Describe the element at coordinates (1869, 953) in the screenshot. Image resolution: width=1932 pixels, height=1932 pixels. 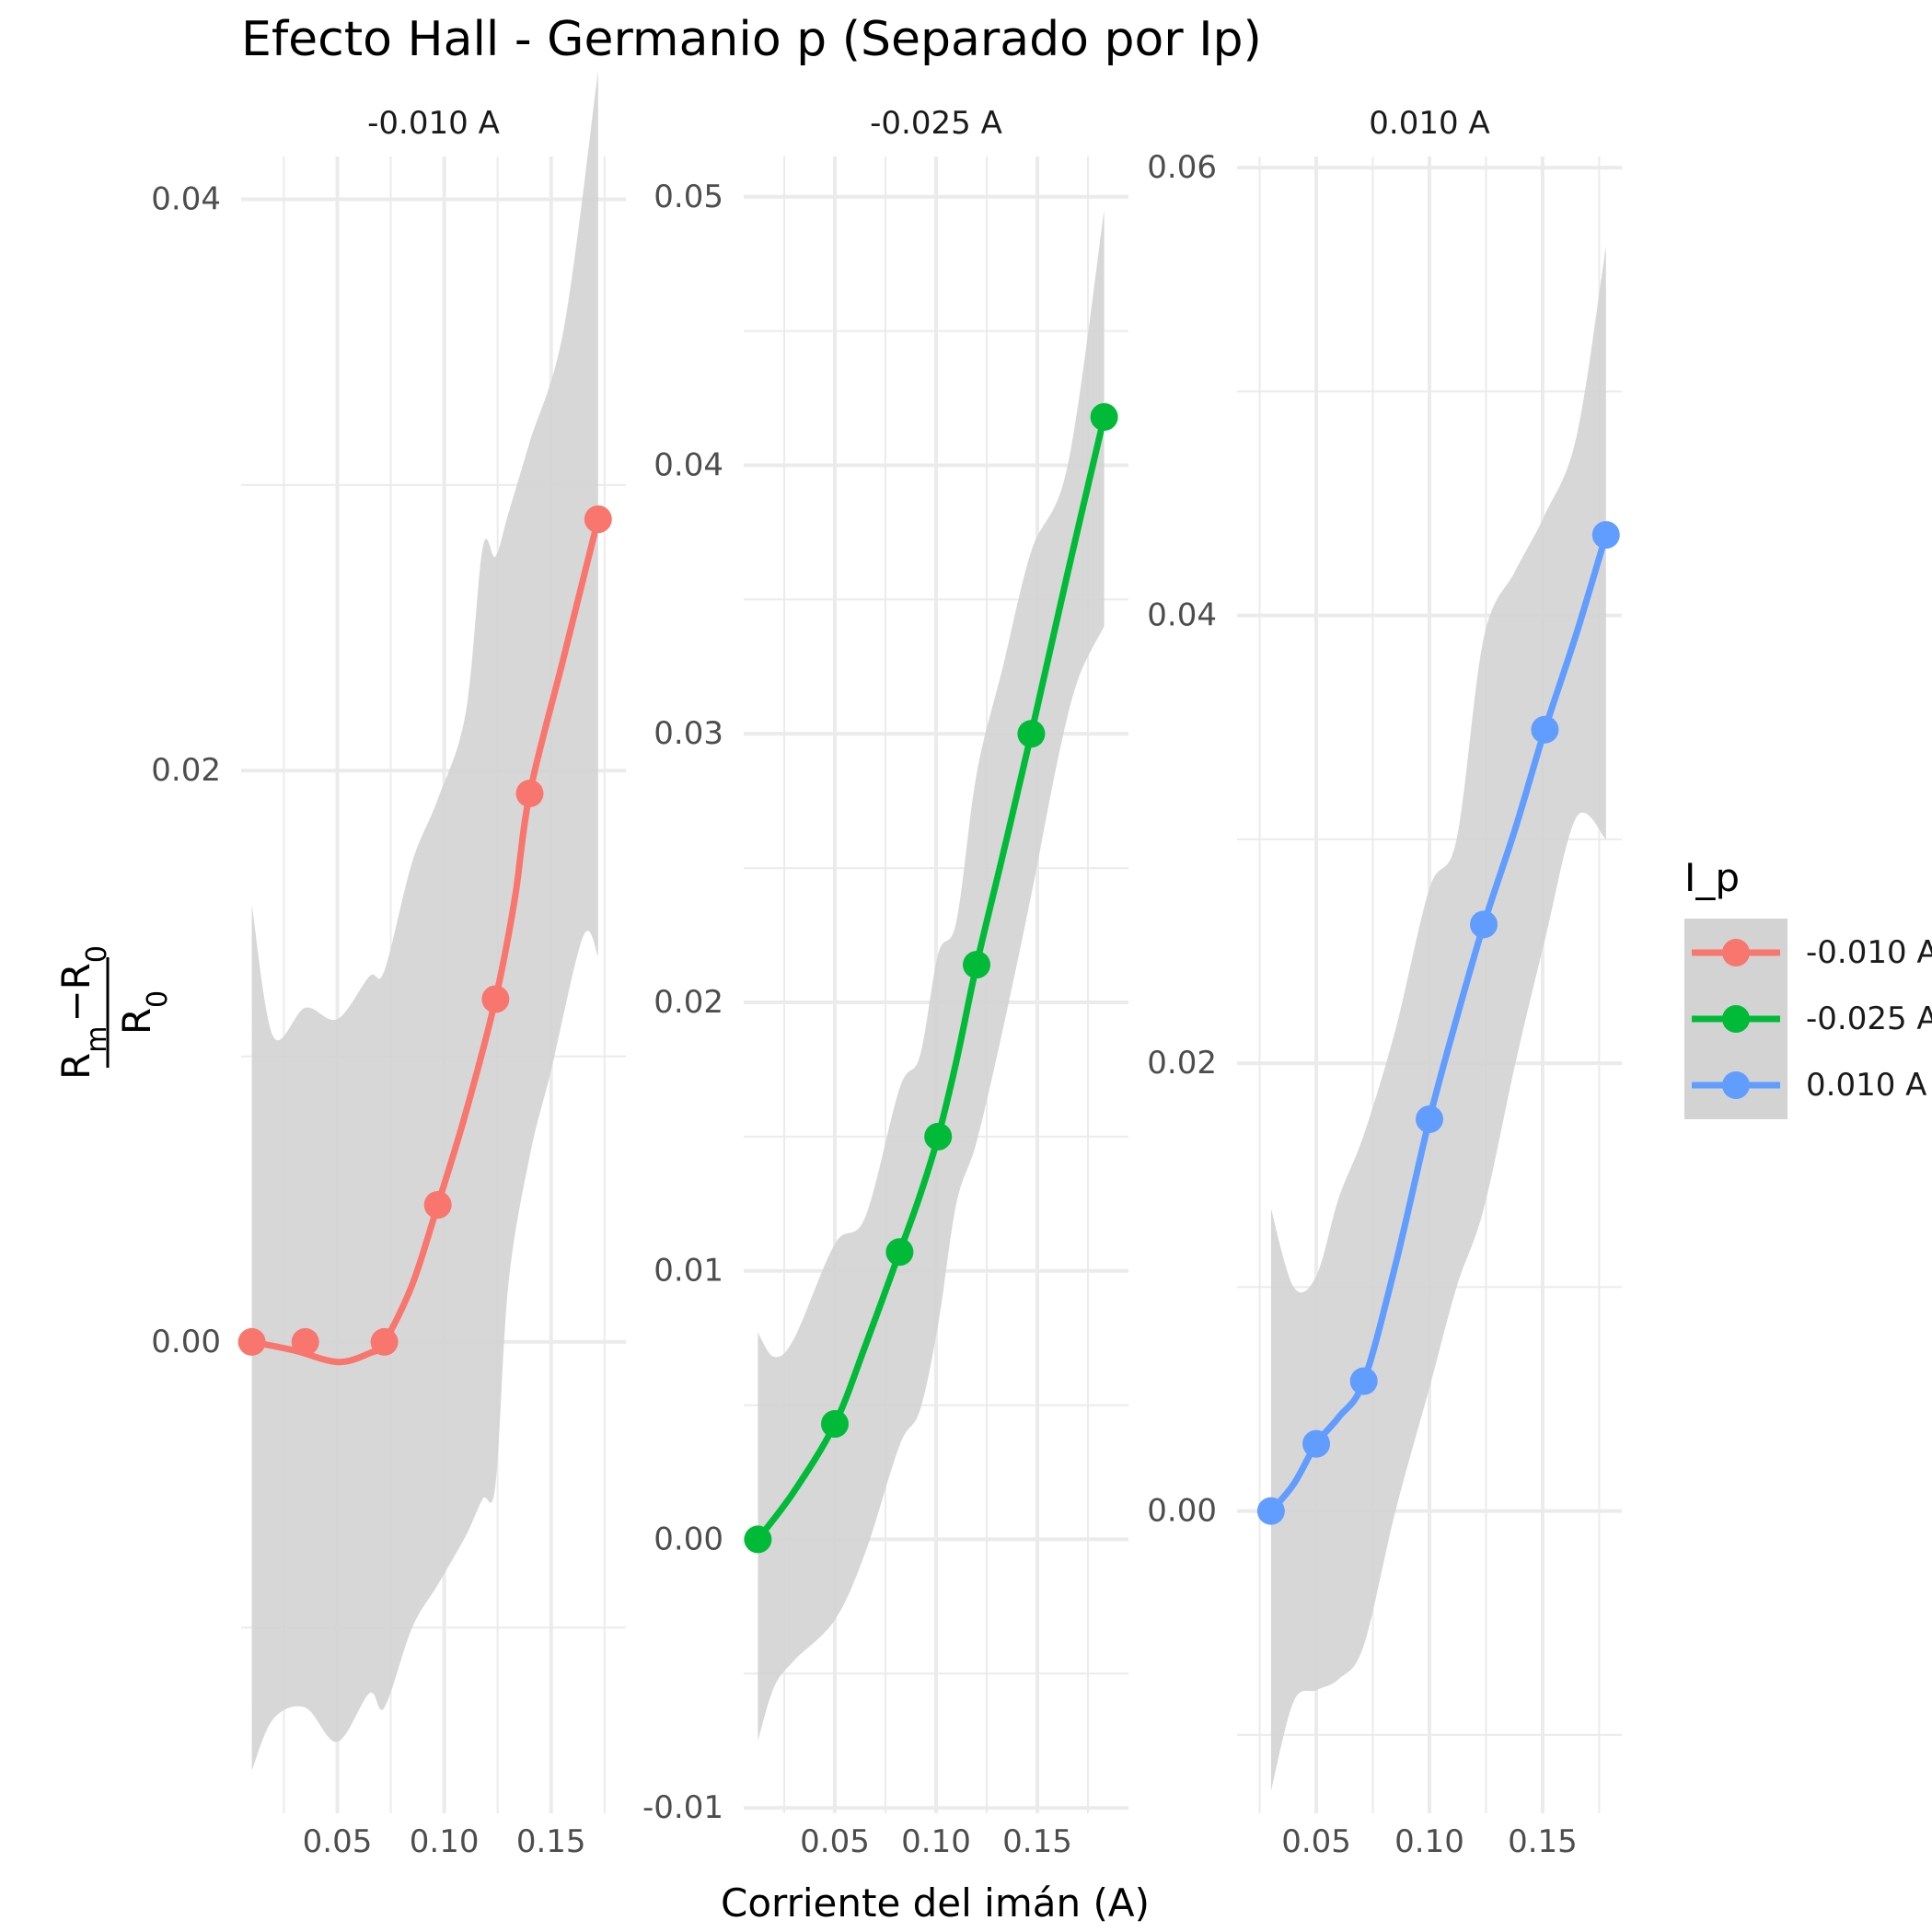
I see `legend-label: -0.010 A` at that location.